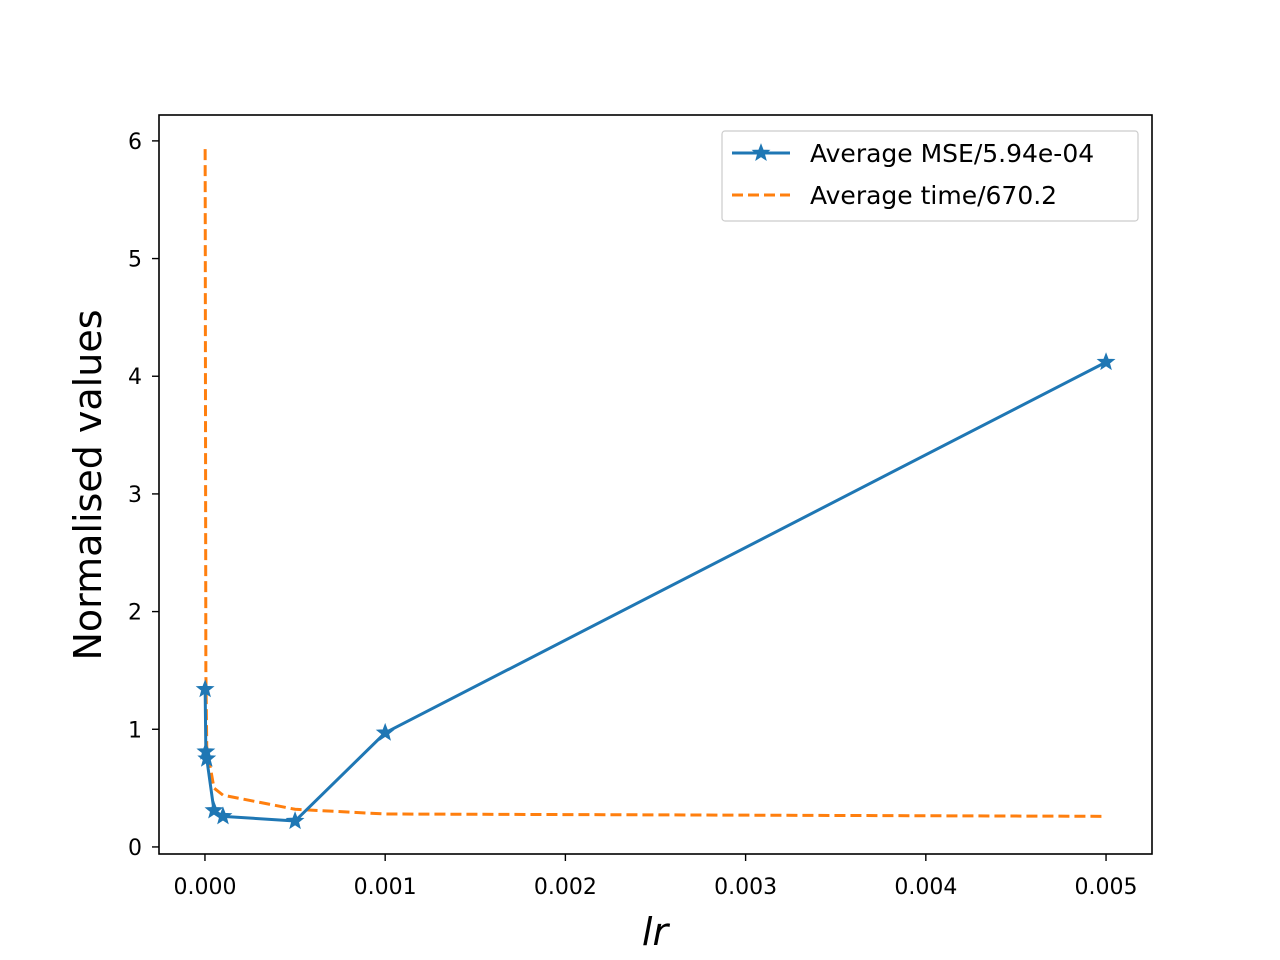  What do you see at coordinates (656, 932) in the screenshot?
I see `x-axis-title: lr` at bounding box center [656, 932].